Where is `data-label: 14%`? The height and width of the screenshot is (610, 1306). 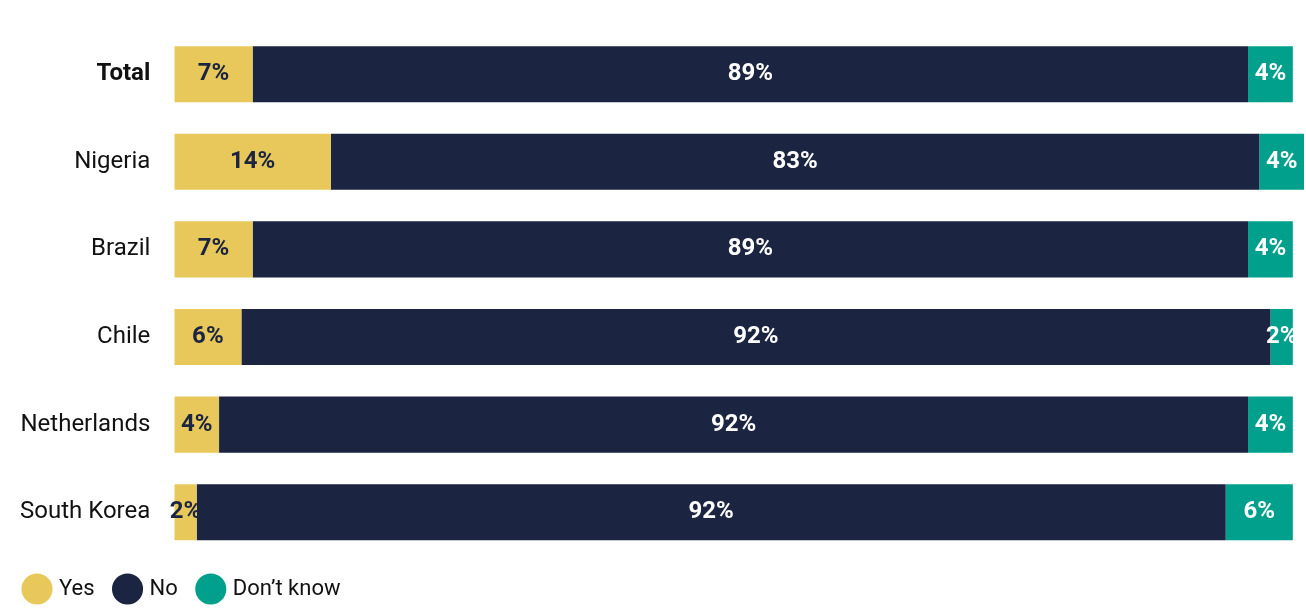 data-label: 14% is located at coordinates (252, 159).